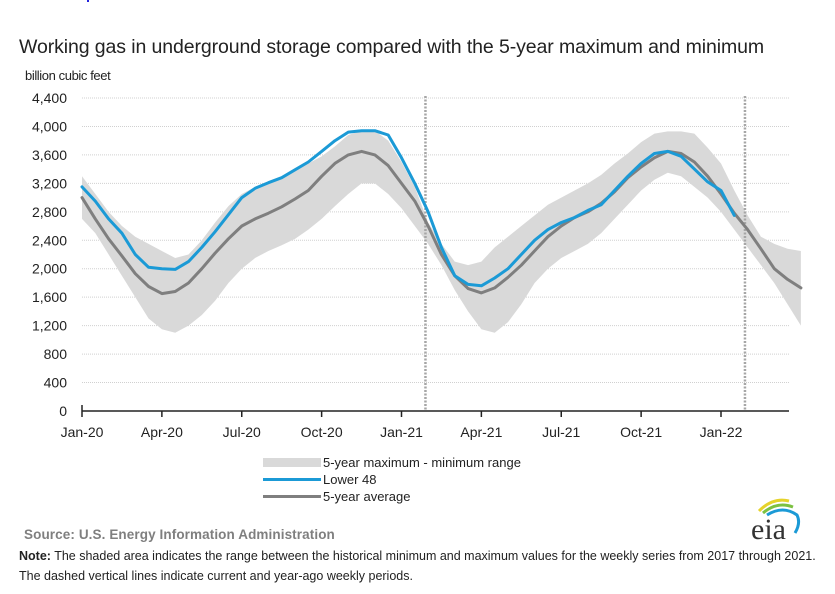 The image size is (835, 594). What do you see at coordinates (162, 432) in the screenshot?
I see `x-tick-label: Apr-20` at bounding box center [162, 432].